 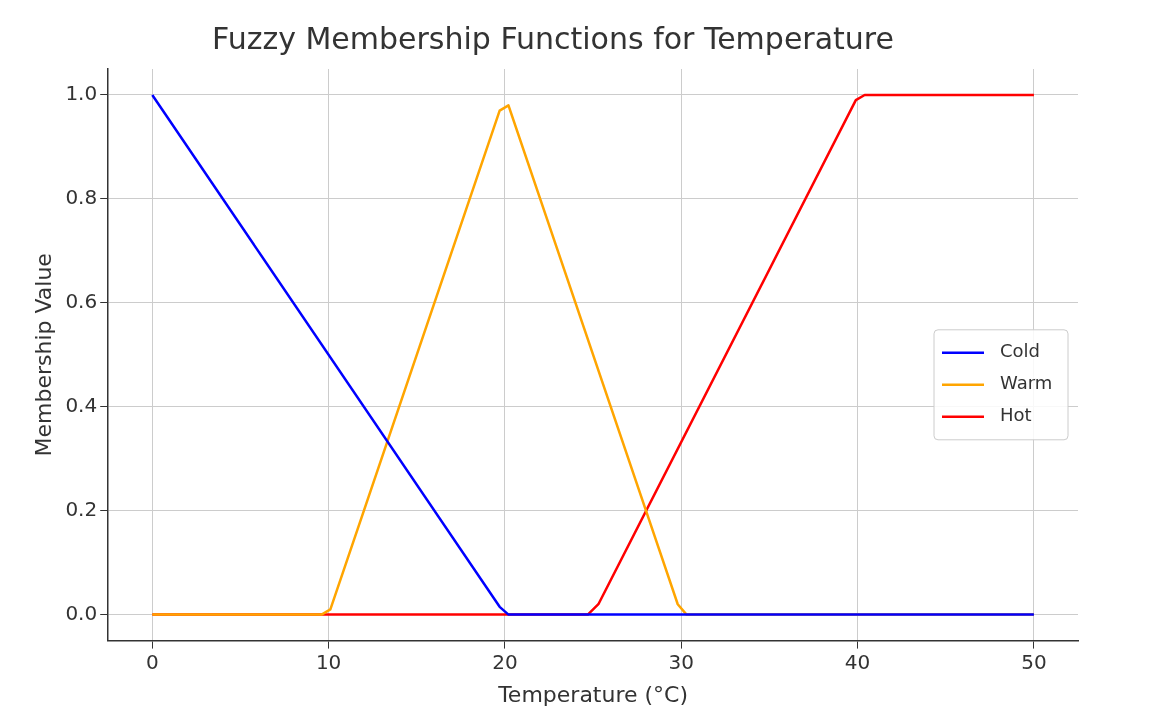 I want to click on x-tick-label: 40, so click(x=857, y=661).